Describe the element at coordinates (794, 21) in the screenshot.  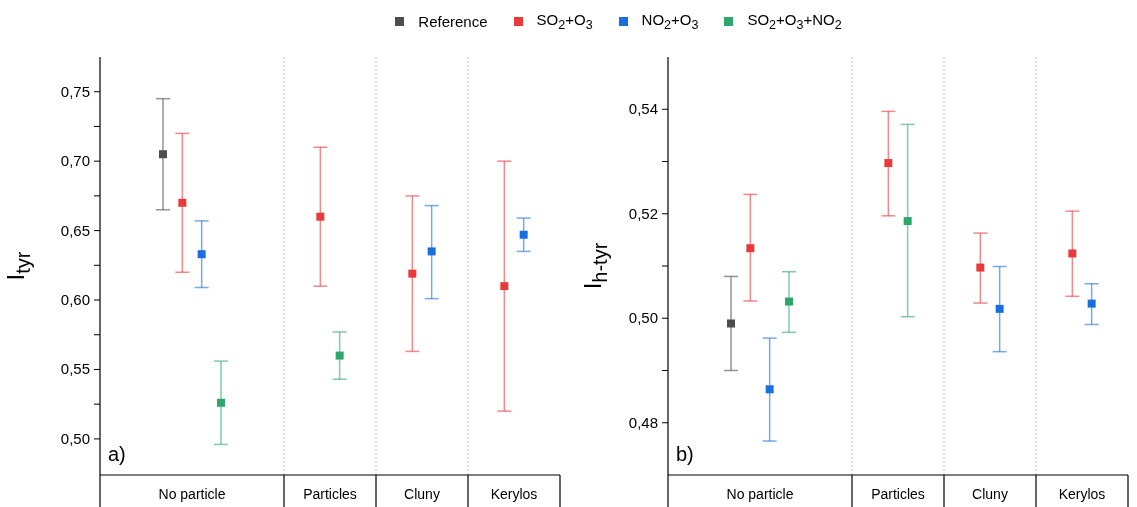
I see `legend-label: SO$_{2}$+O$_{3}$+NO$_{2}$` at that location.